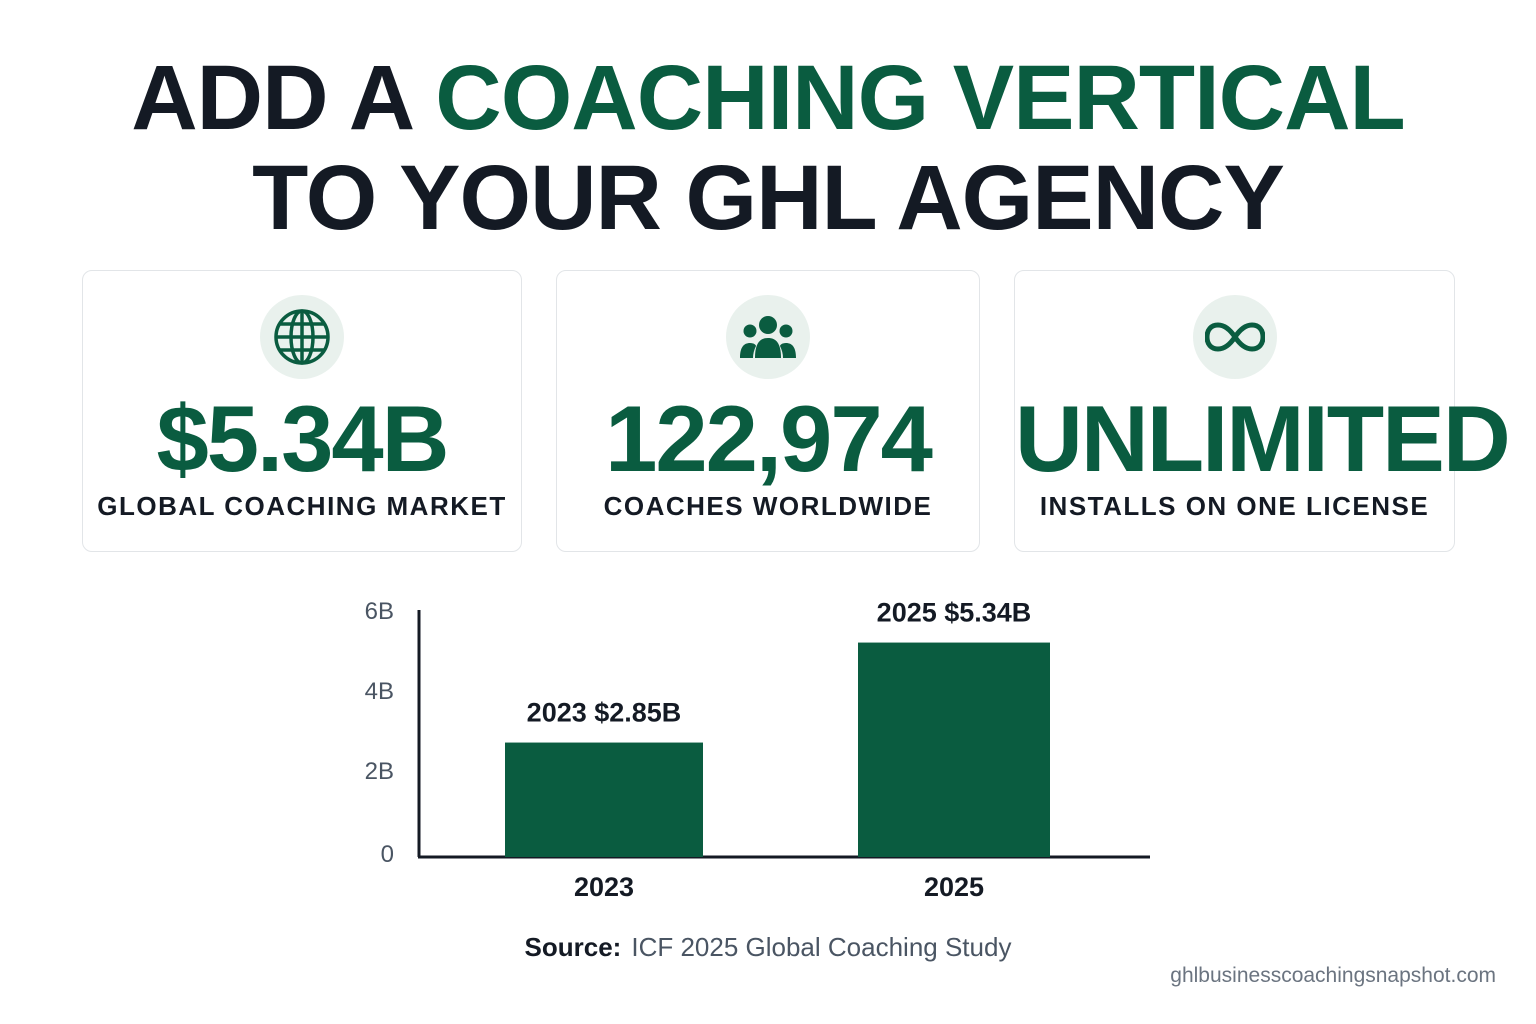 This screenshot has width=1536, height=1024. Describe the element at coordinates (604, 799) in the screenshot. I see `bar-2023` at that location.